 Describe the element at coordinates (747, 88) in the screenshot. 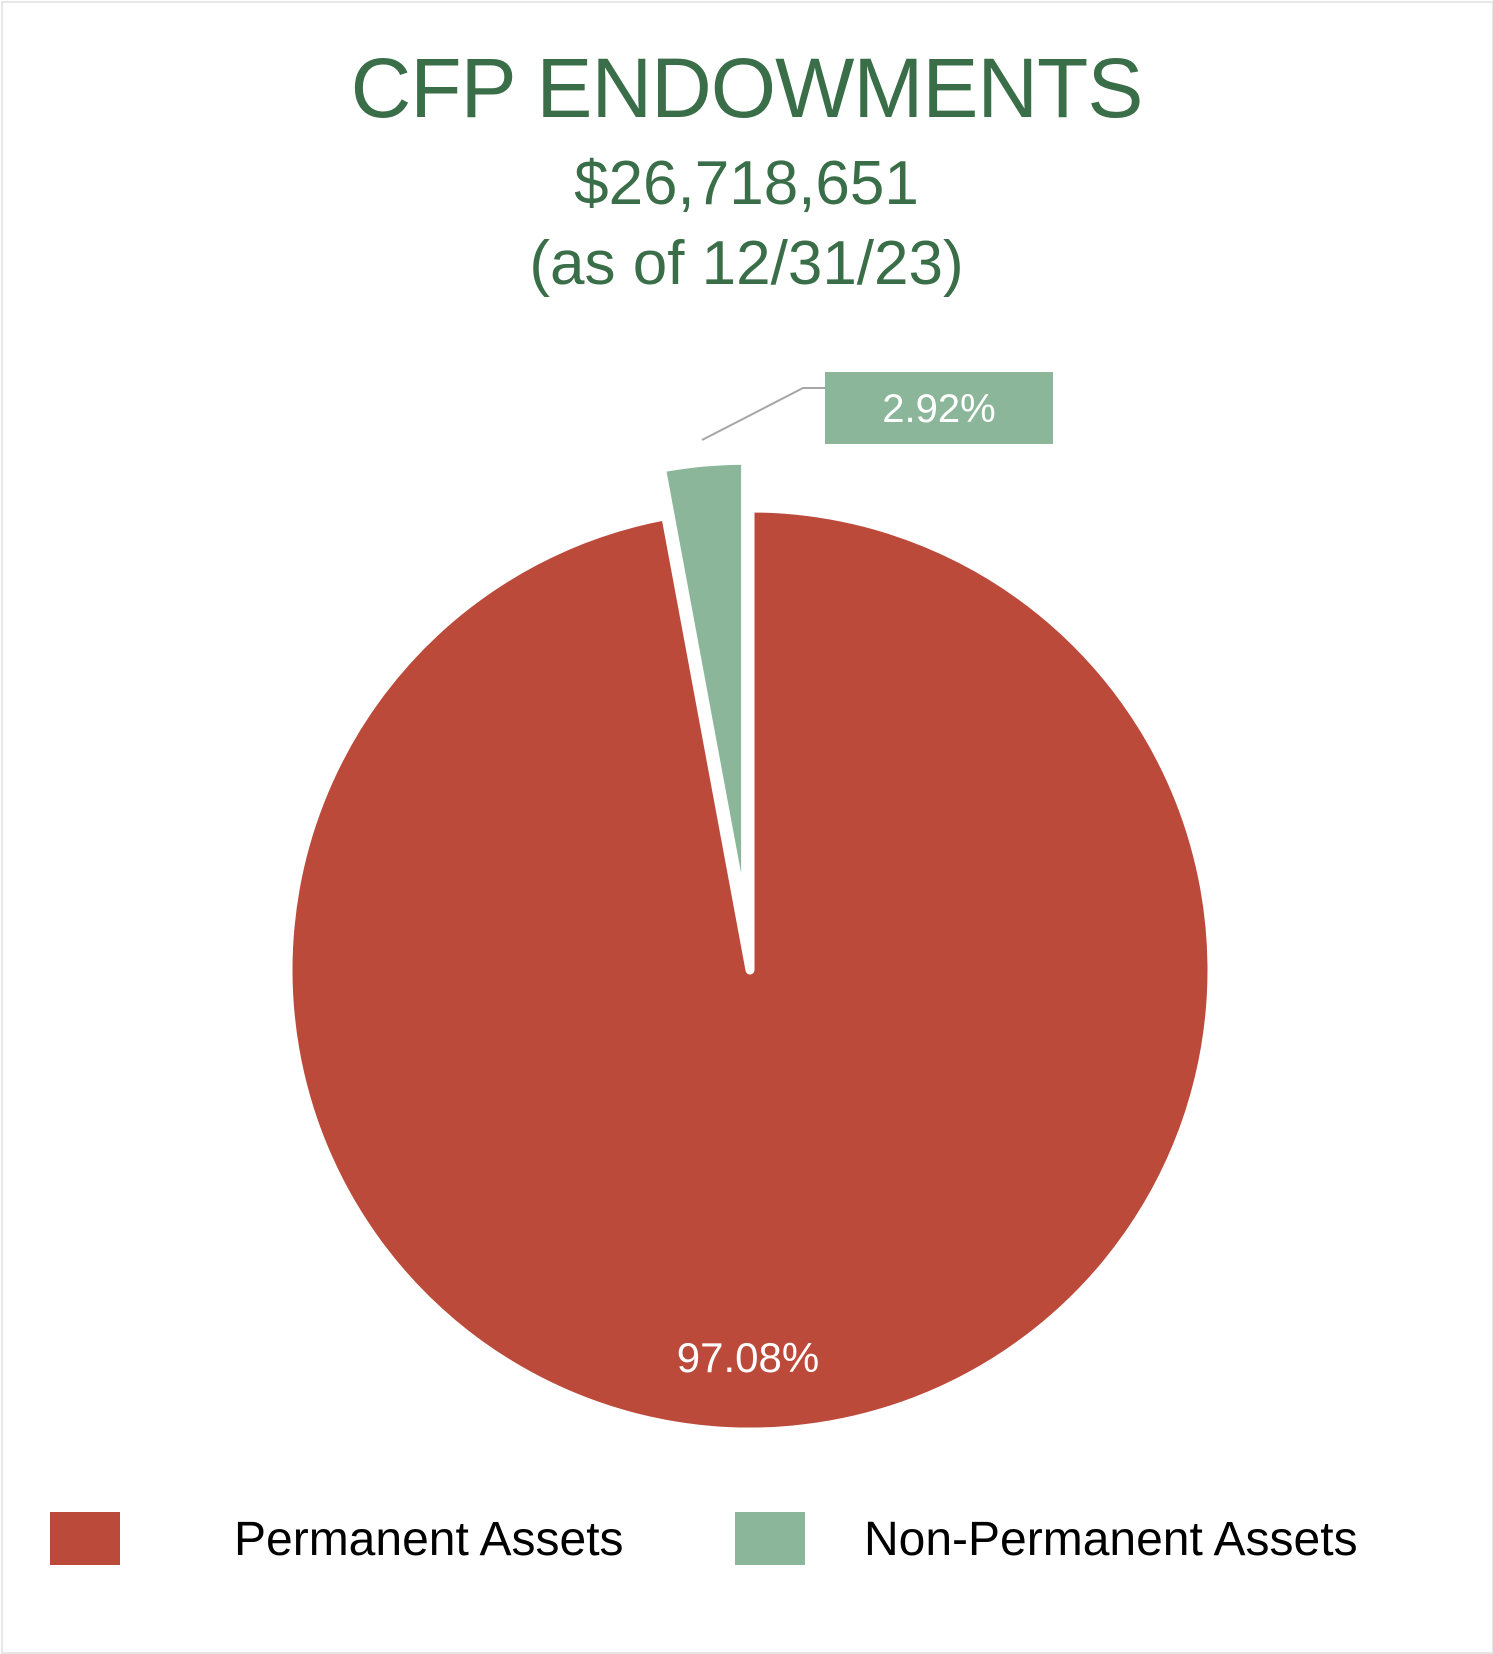

I see `chart-title: CFP ENDOWMENTS` at that location.